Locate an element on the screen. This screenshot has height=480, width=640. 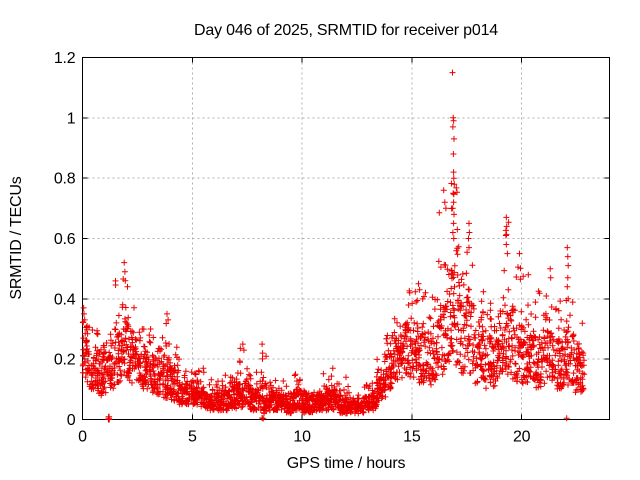
x-tick-label: 20 is located at coordinates (522, 437).